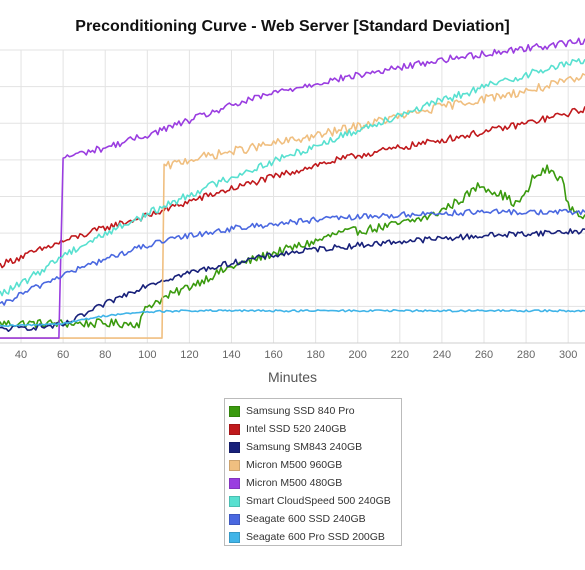 Image resolution: width=585 pixels, height=570 pixels. Describe the element at coordinates (442, 355) in the screenshot. I see `x-tick-label: 240` at that location.